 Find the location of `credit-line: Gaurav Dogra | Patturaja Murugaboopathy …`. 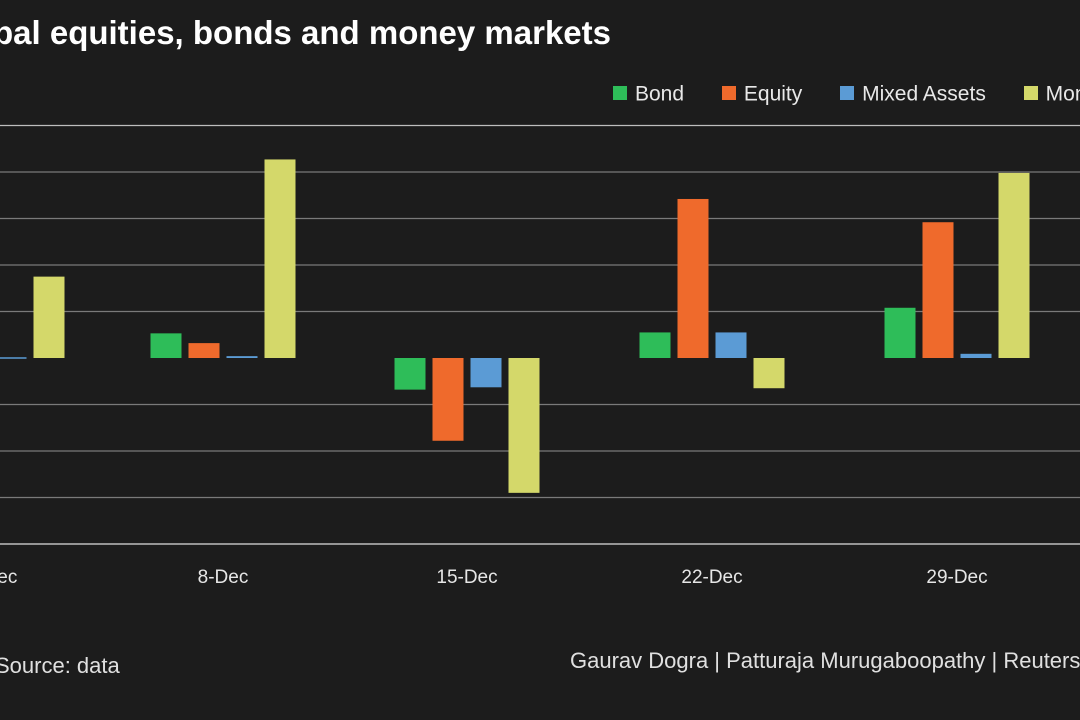

credit-line: Gaurav Dogra | Patturaja Murugaboopathy … is located at coordinates (825, 660).